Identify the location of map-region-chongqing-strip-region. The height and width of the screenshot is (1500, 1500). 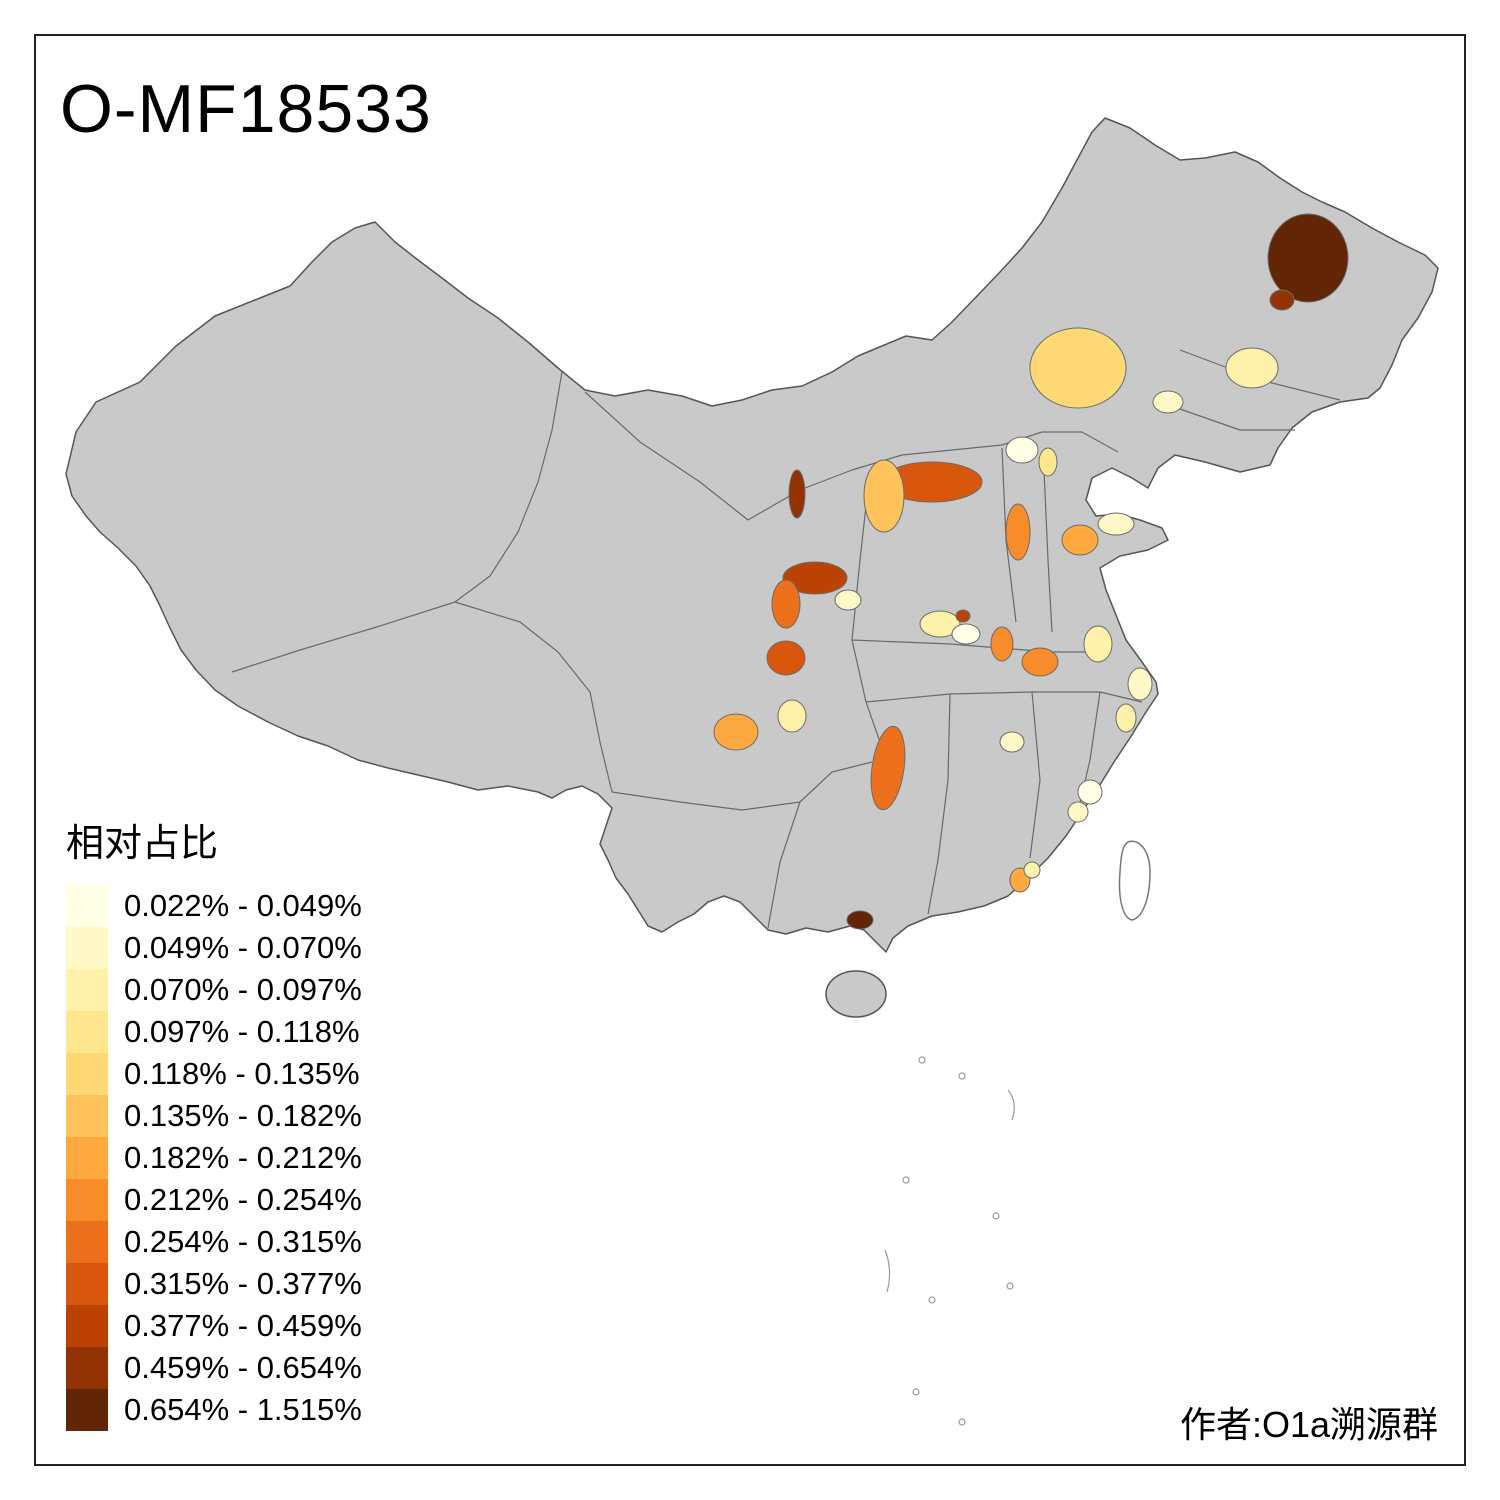
(888, 768).